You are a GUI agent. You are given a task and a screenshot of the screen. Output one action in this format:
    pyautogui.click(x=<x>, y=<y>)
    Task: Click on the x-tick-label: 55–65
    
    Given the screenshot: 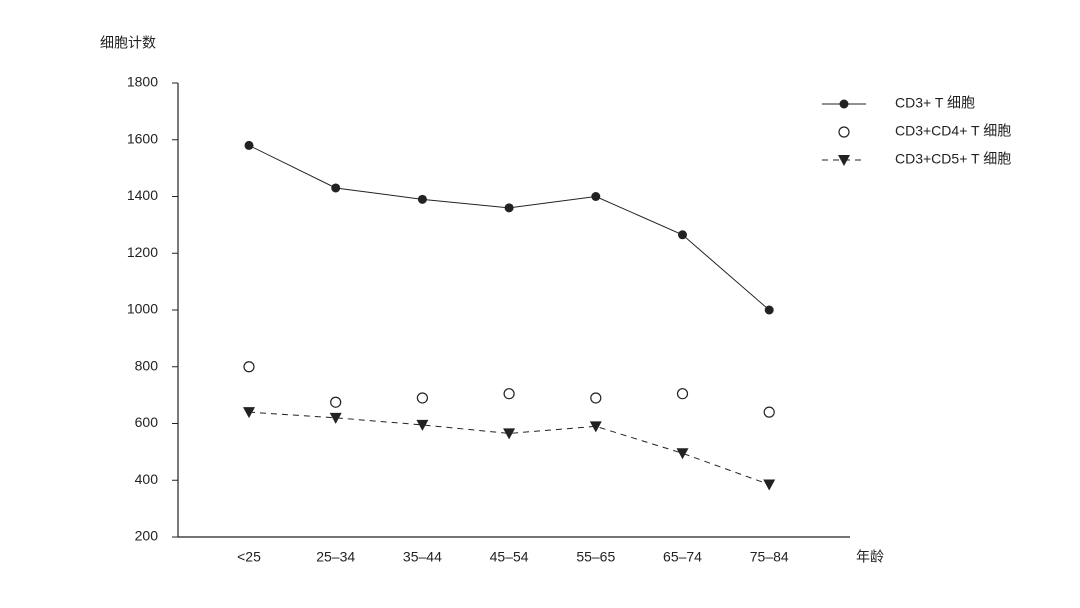 What is the action you would take?
    pyautogui.click(x=595, y=557)
    